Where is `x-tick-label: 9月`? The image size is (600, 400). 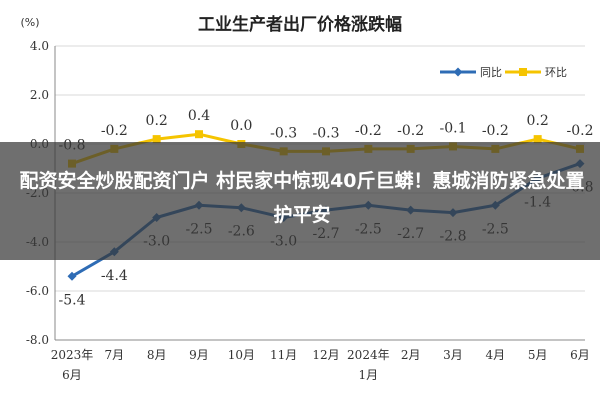
x-tick-label: 9月 is located at coordinates (199, 355).